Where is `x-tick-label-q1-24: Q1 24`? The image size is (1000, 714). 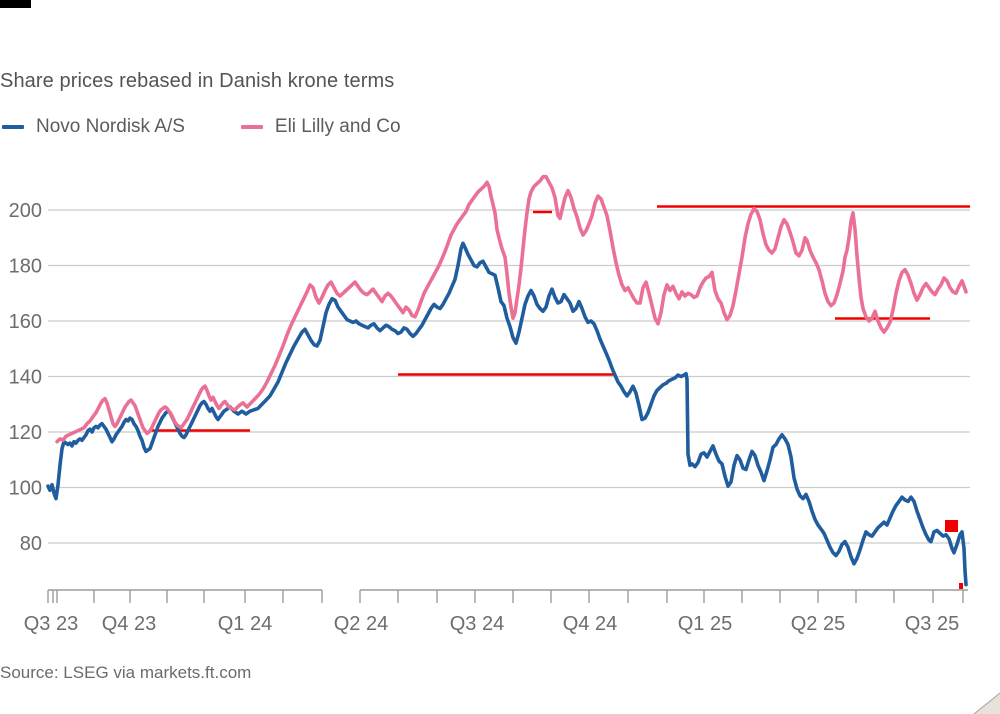
x-tick-label-q1-24: Q1 24 is located at coordinates (245, 624).